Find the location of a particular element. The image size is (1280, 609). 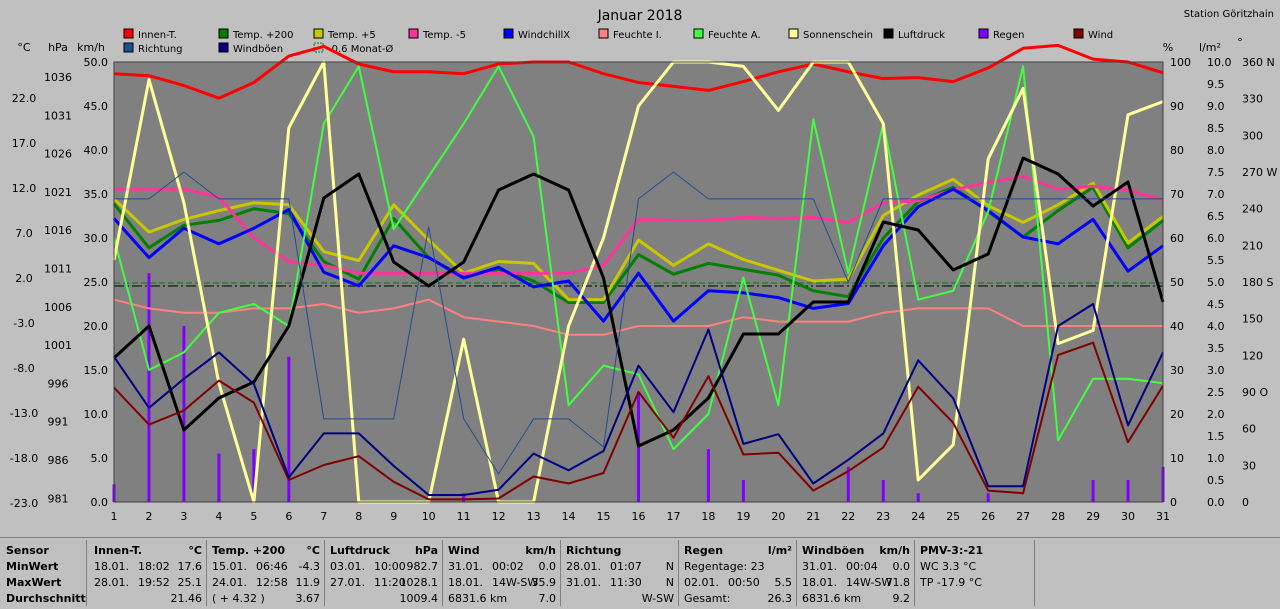

stats-panel: PMV-3:-21 WC 3.3 °C TP -17.9 °C is located at coordinates (974, 573).